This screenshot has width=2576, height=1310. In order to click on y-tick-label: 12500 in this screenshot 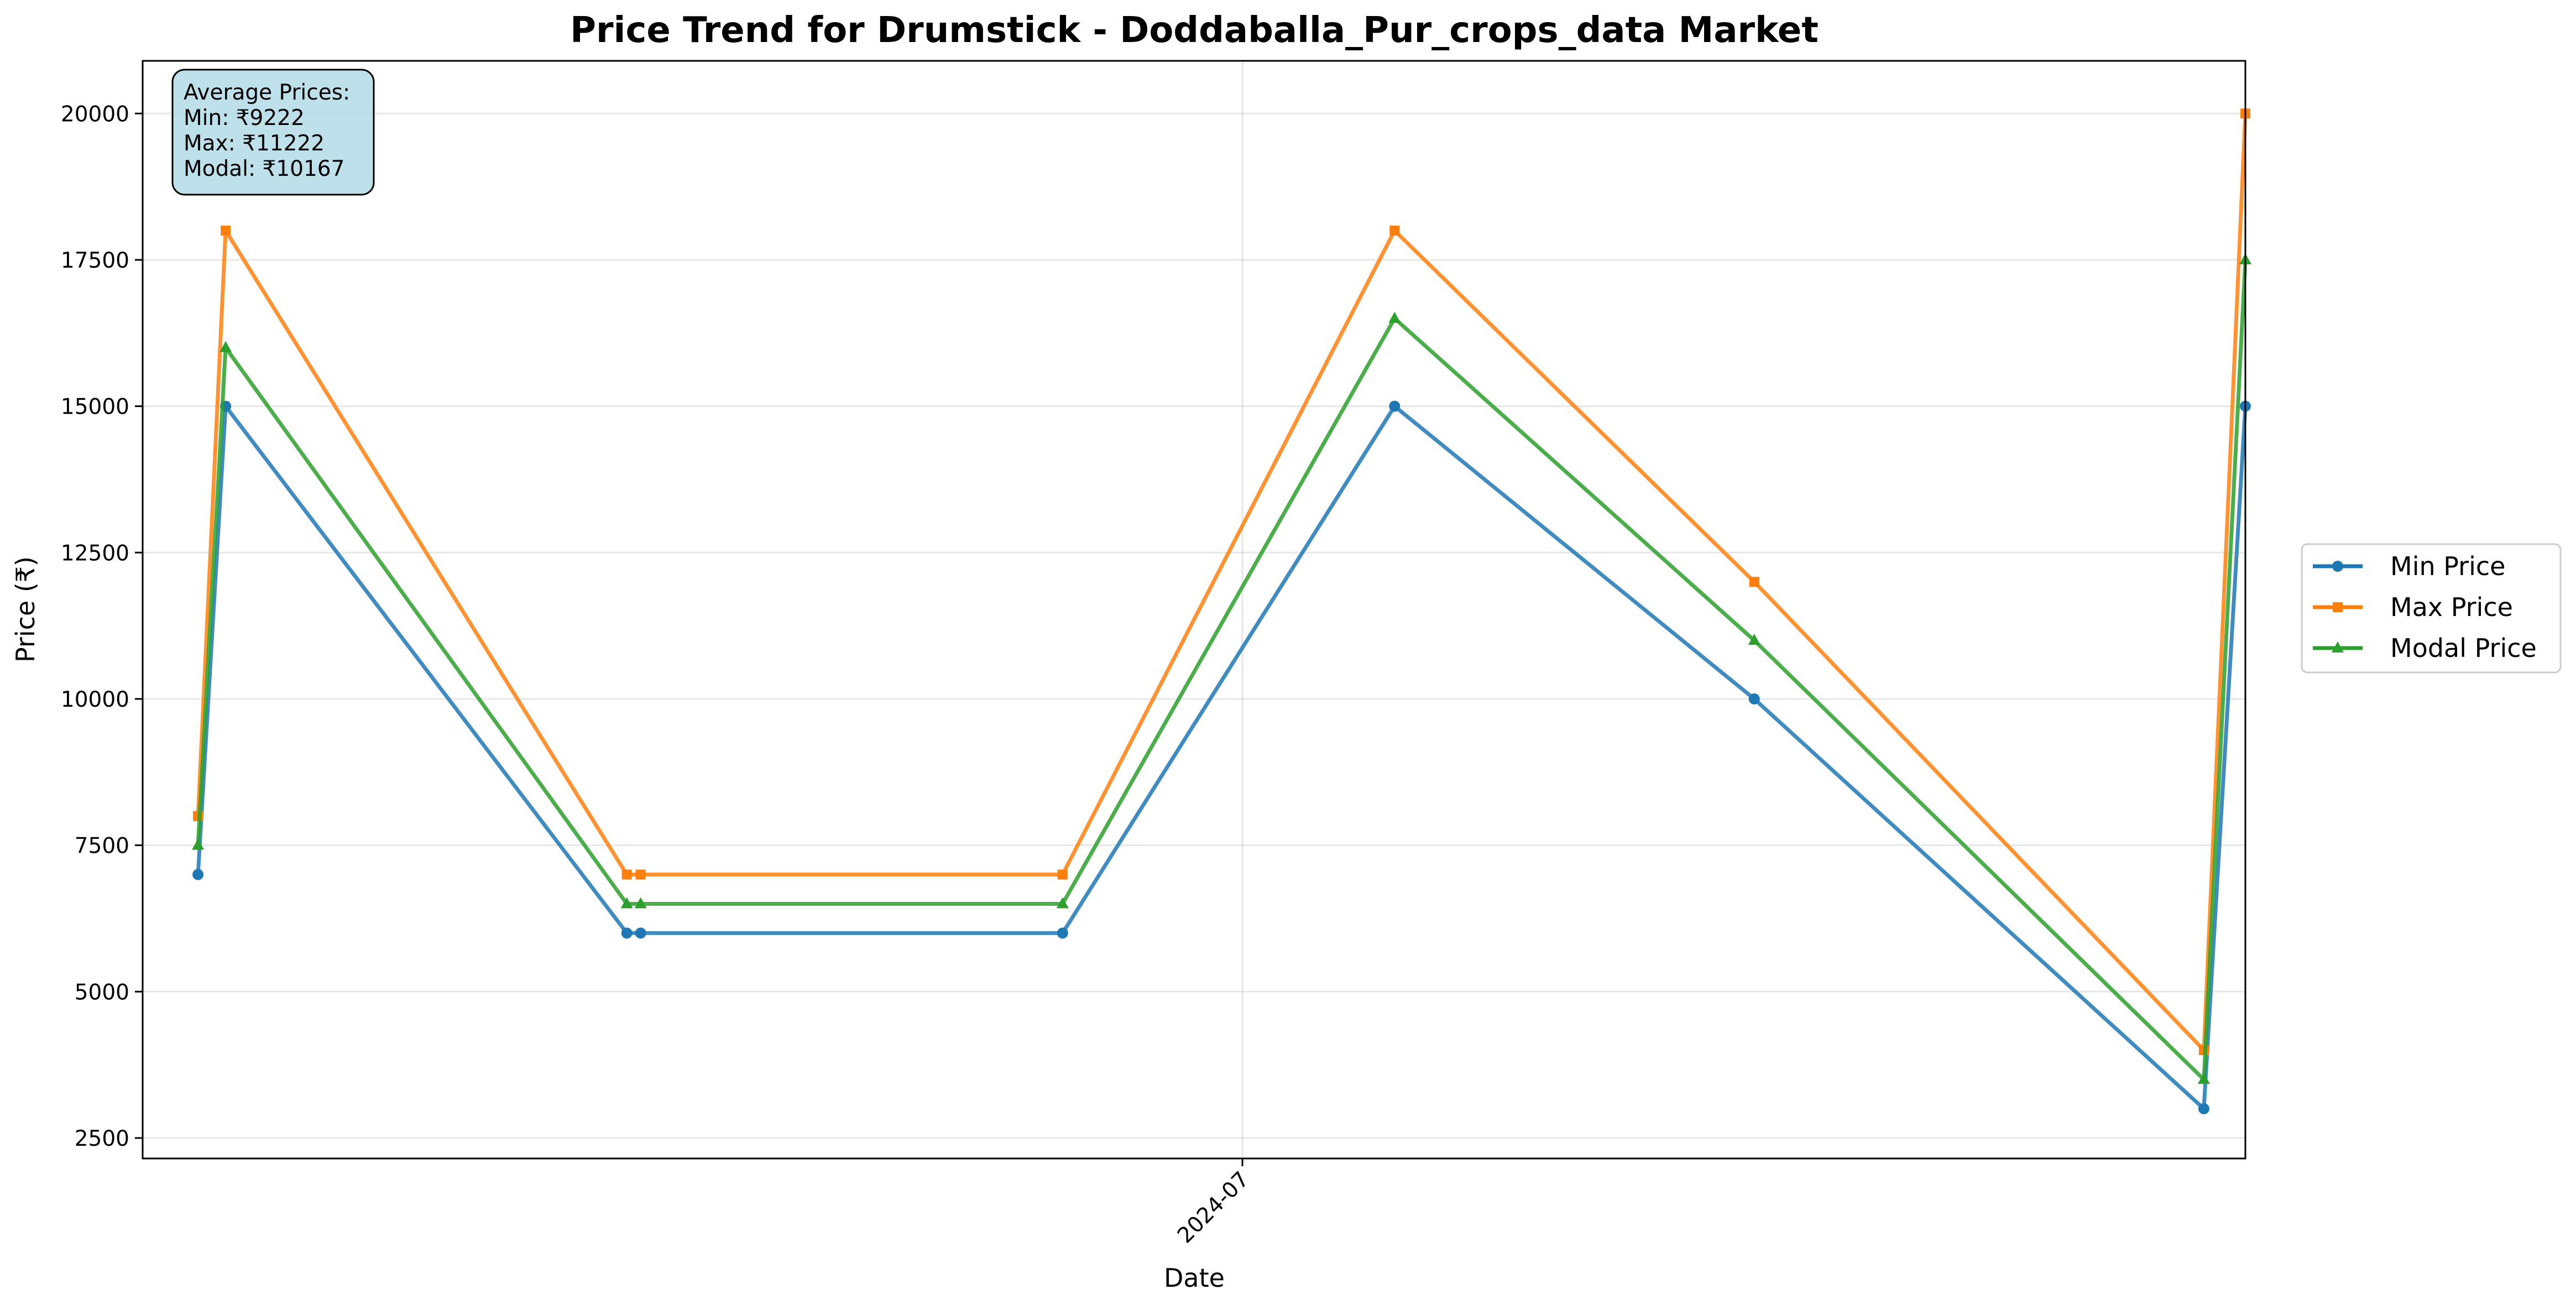, I will do `click(95, 553)`.